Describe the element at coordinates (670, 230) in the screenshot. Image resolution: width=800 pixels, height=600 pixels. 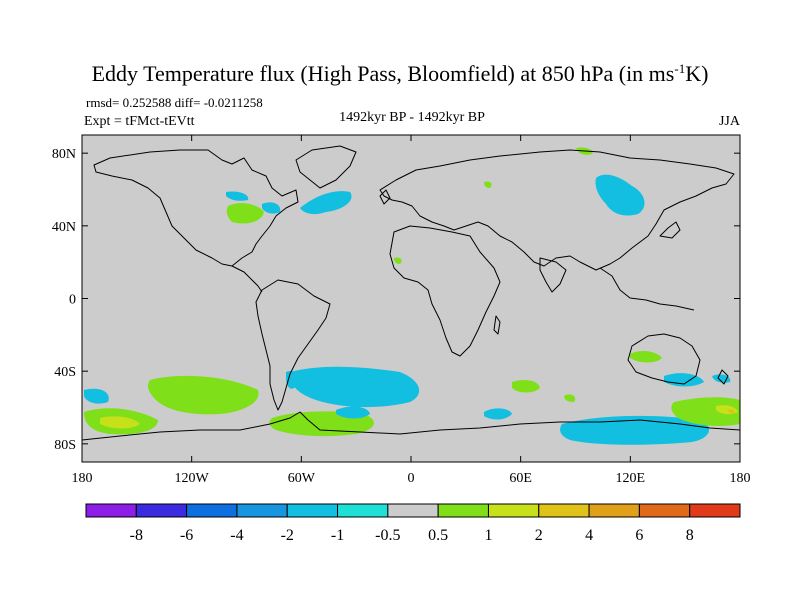
I see `coast-japan` at that location.